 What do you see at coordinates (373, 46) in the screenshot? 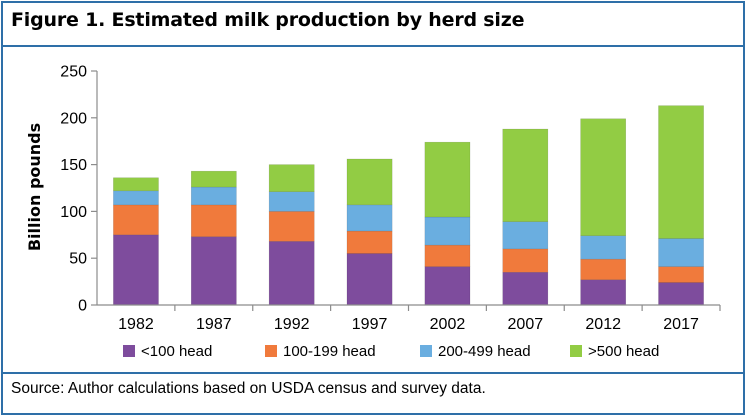
I see `title-divider` at bounding box center [373, 46].